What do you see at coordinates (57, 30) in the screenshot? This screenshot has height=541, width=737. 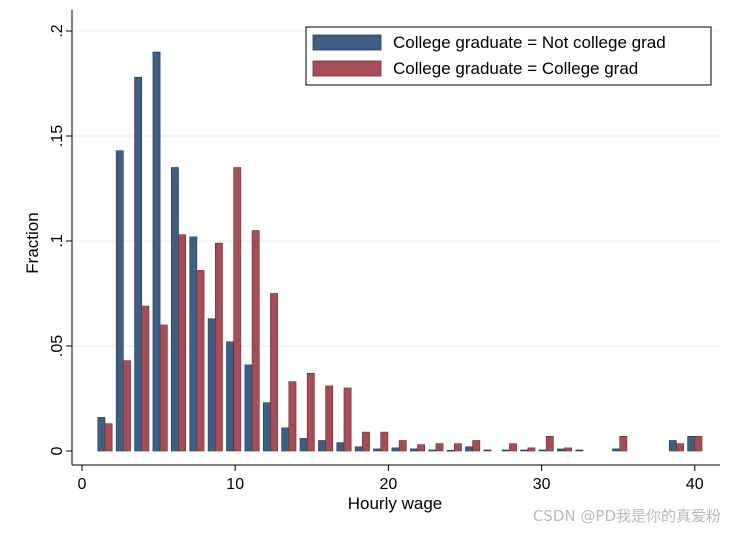 I see `y-tick-label-4: .2` at bounding box center [57, 30].